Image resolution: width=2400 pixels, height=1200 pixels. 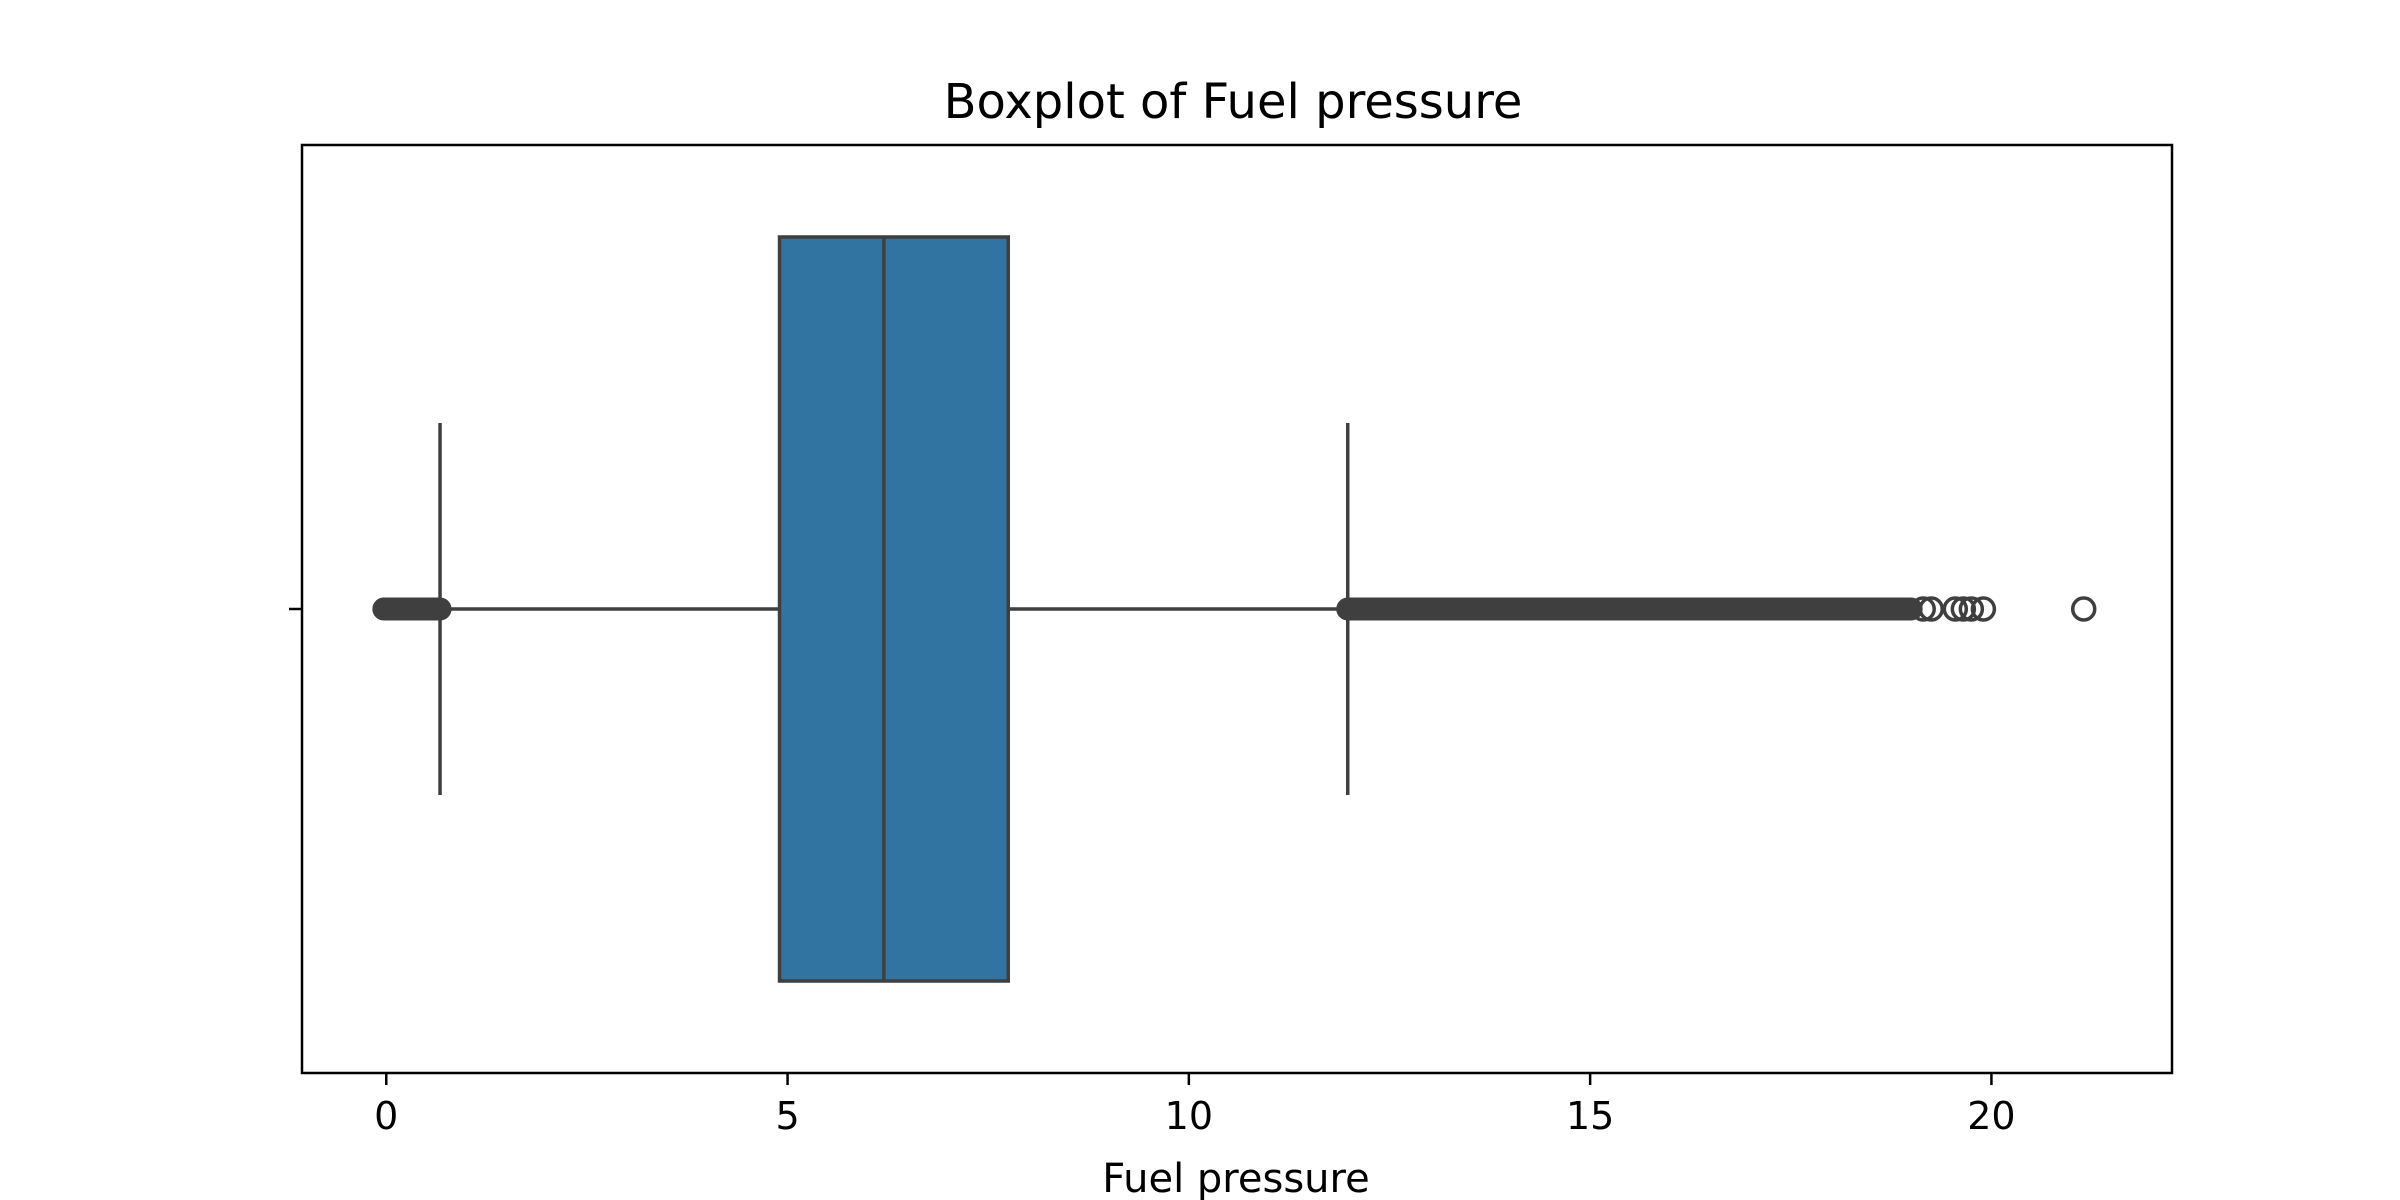 I want to click on x-tick-label-0: 0, so click(x=386, y=1116).